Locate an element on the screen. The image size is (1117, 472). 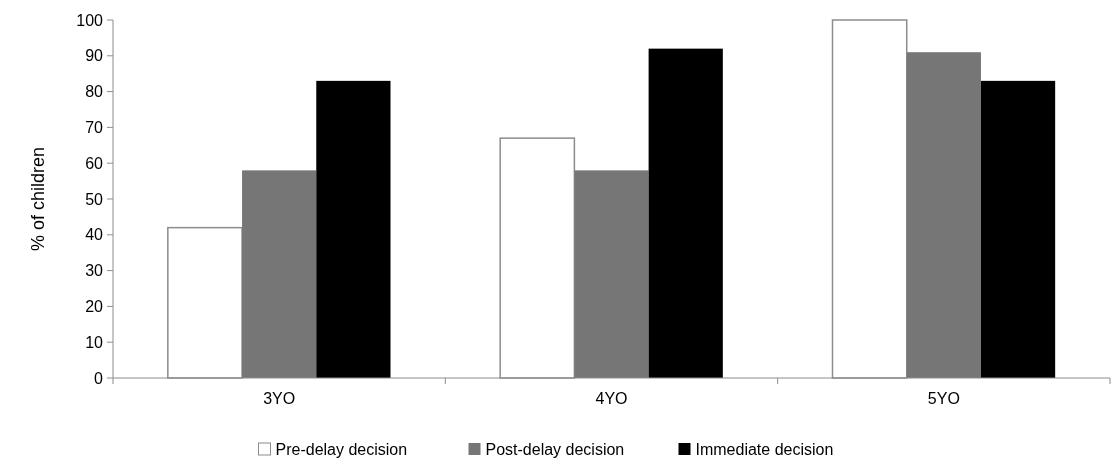
x-tick-label: 3YO is located at coordinates (279, 398).